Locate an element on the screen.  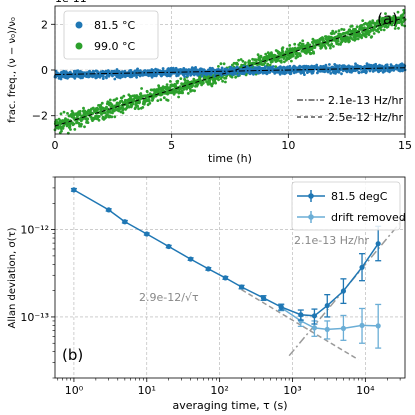
panel-a-label: (a) is located at coordinates (387, 19).